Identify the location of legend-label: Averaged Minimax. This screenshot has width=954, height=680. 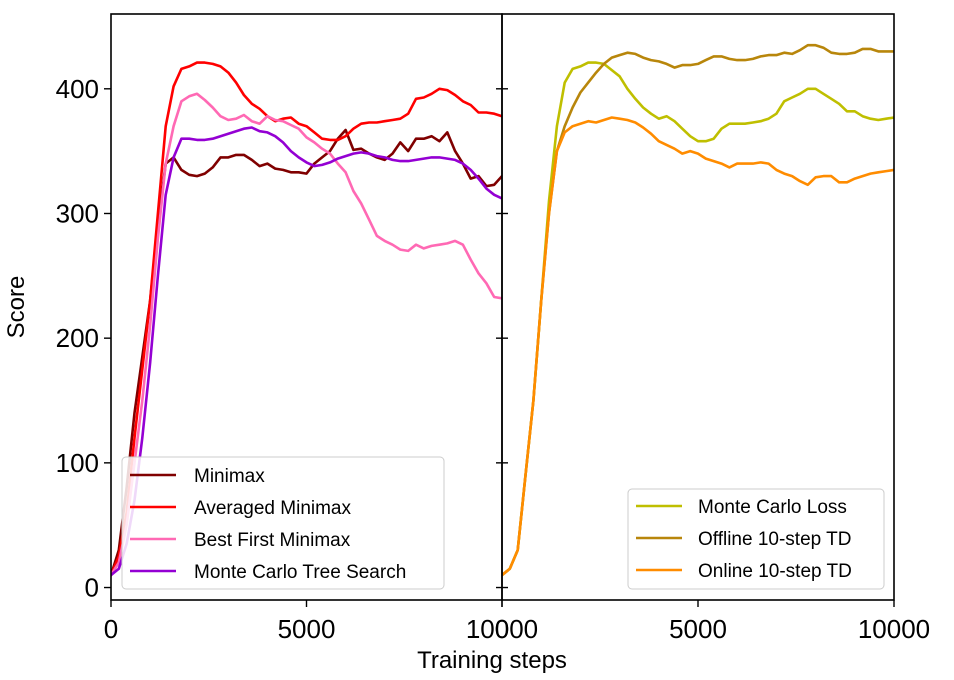
(273, 508).